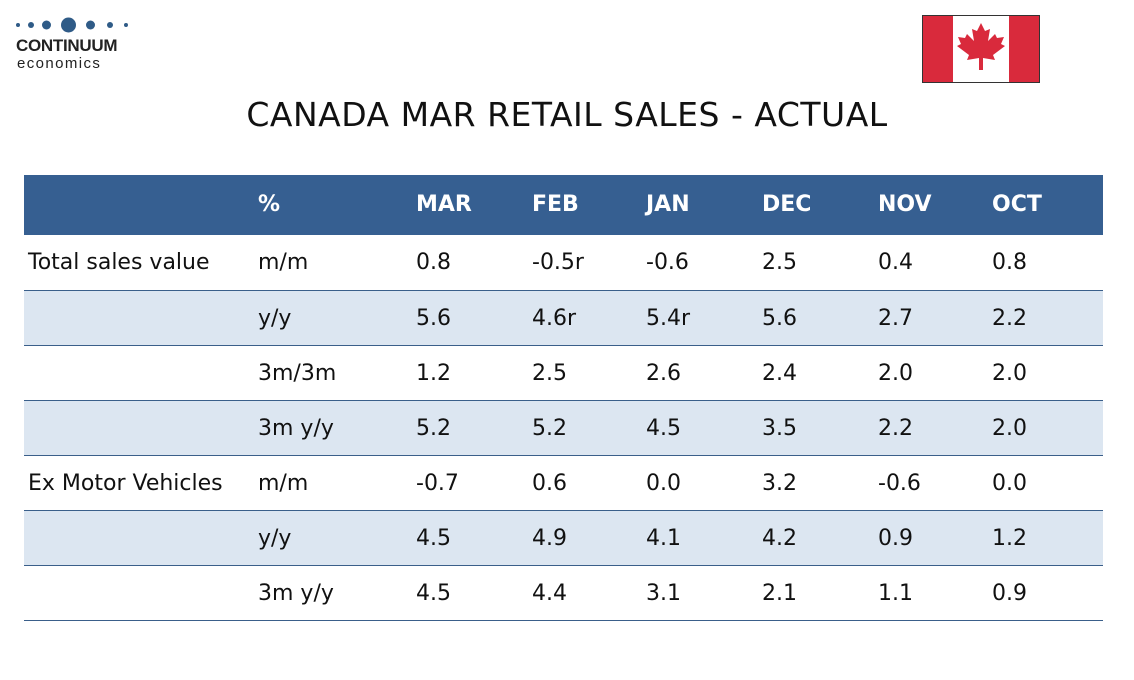  What do you see at coordinates (779, 262) in the screenshot?
I see `cell-dec: 2.5` at bounding box center [779, 262].